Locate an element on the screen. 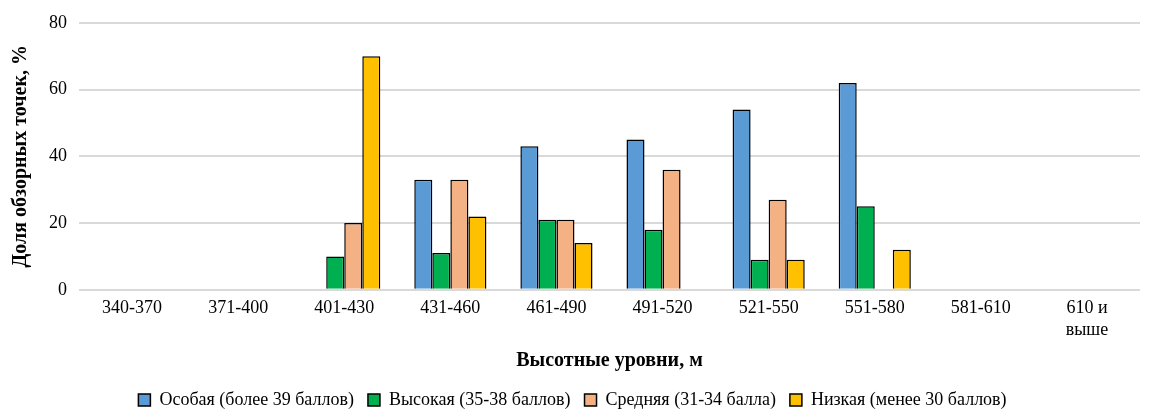 The width and height of the screenshot is (1155, 419). y-tick-label: 60 is located at coordinates (58, 88).